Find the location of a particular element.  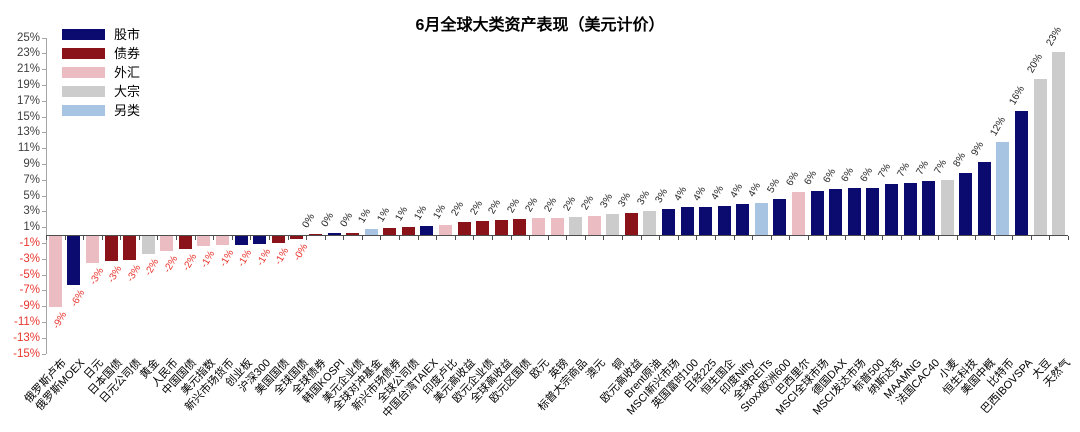

y-axis-label: 21% is located at coordinates (28, 69).